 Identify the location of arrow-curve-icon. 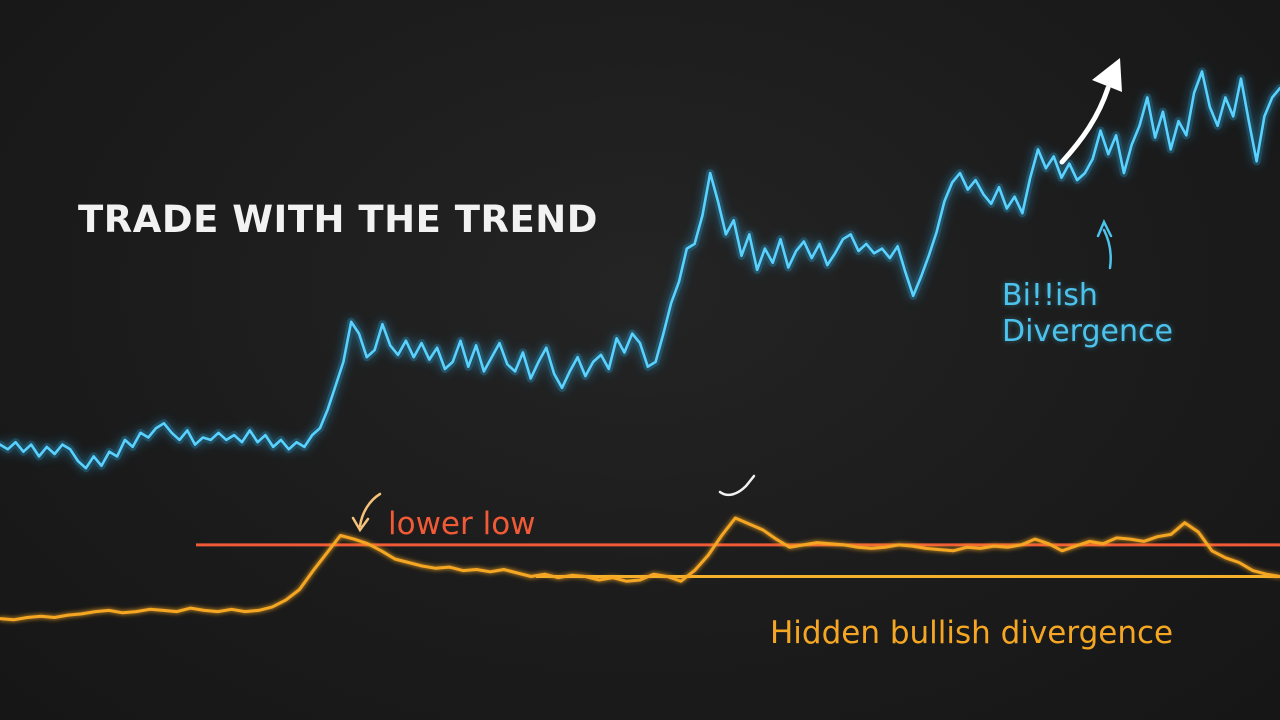
(737, 485).